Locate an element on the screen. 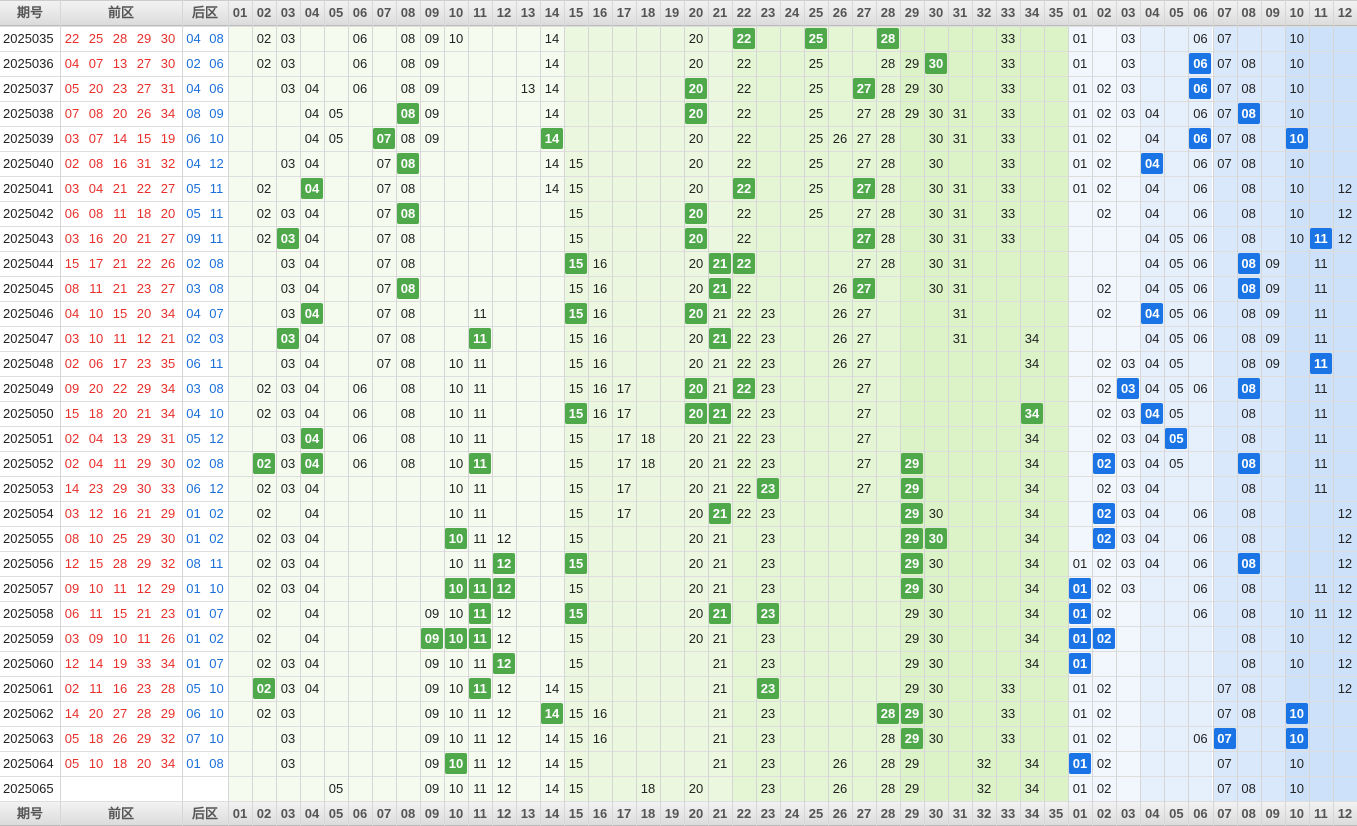  front-cell: 07 is located at coordinates (384, 163).